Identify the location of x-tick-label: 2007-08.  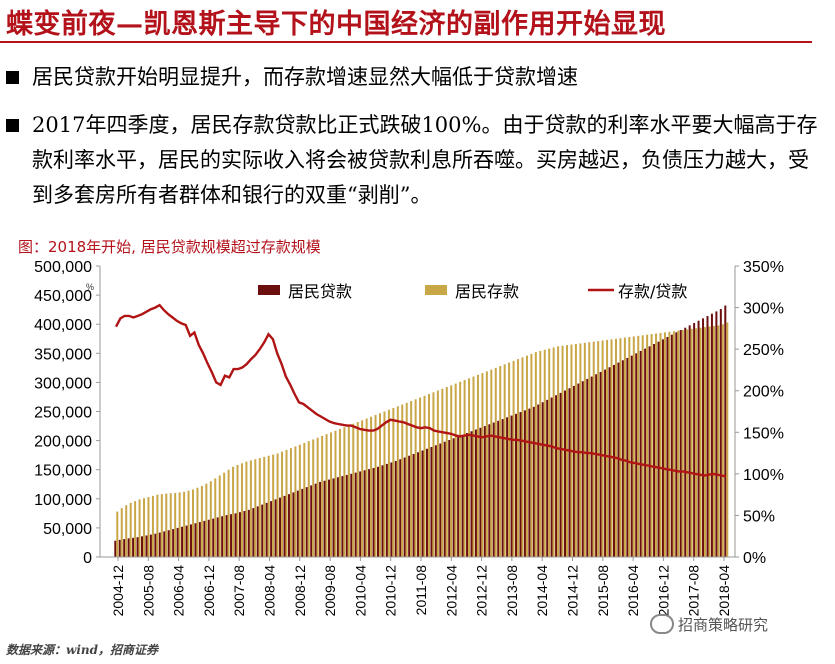
(239, 591).